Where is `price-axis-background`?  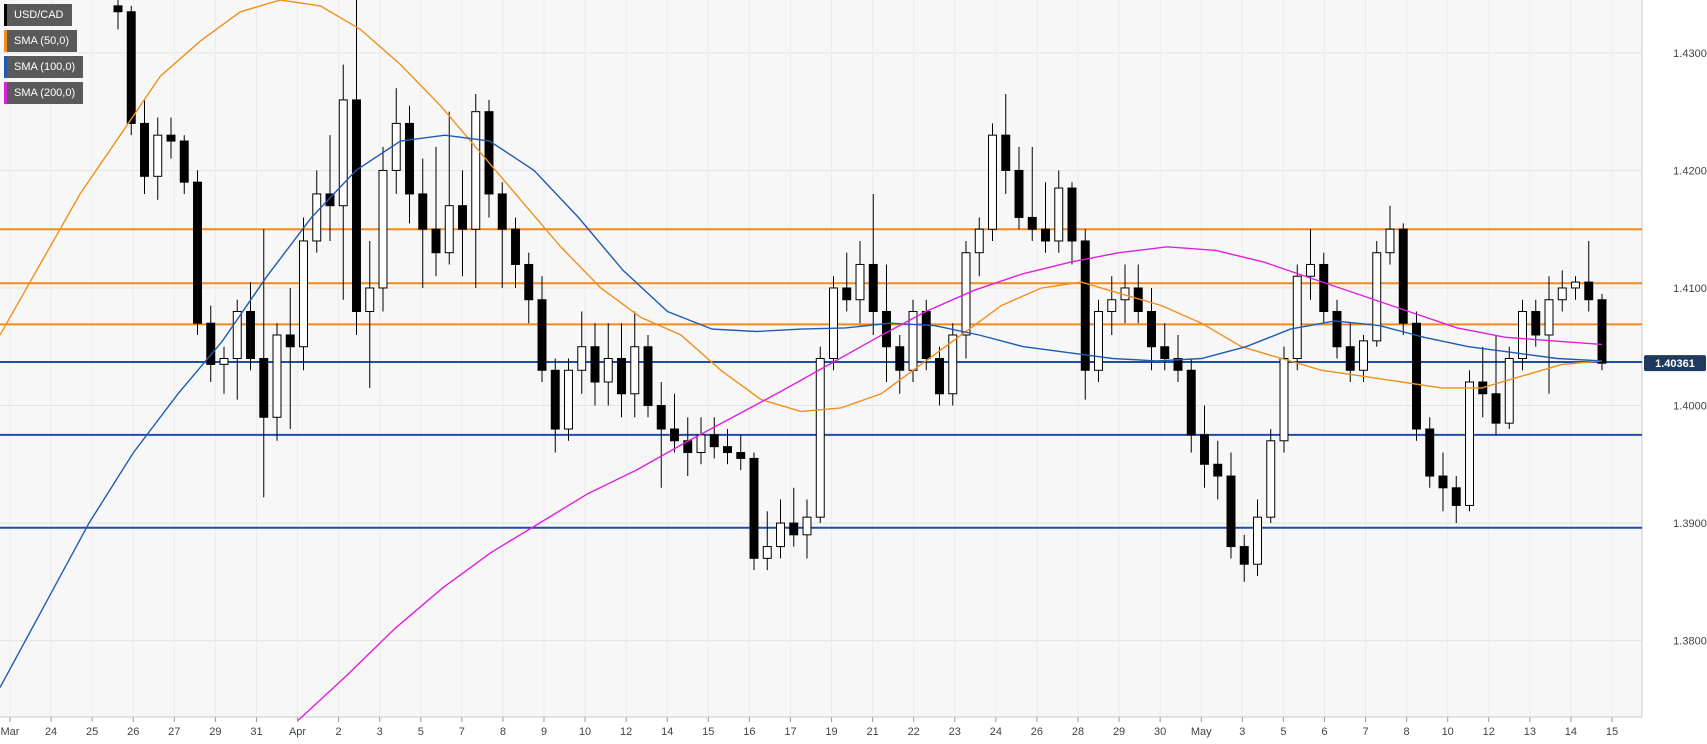 price-axis-background is located at coordinates (1674, 372).